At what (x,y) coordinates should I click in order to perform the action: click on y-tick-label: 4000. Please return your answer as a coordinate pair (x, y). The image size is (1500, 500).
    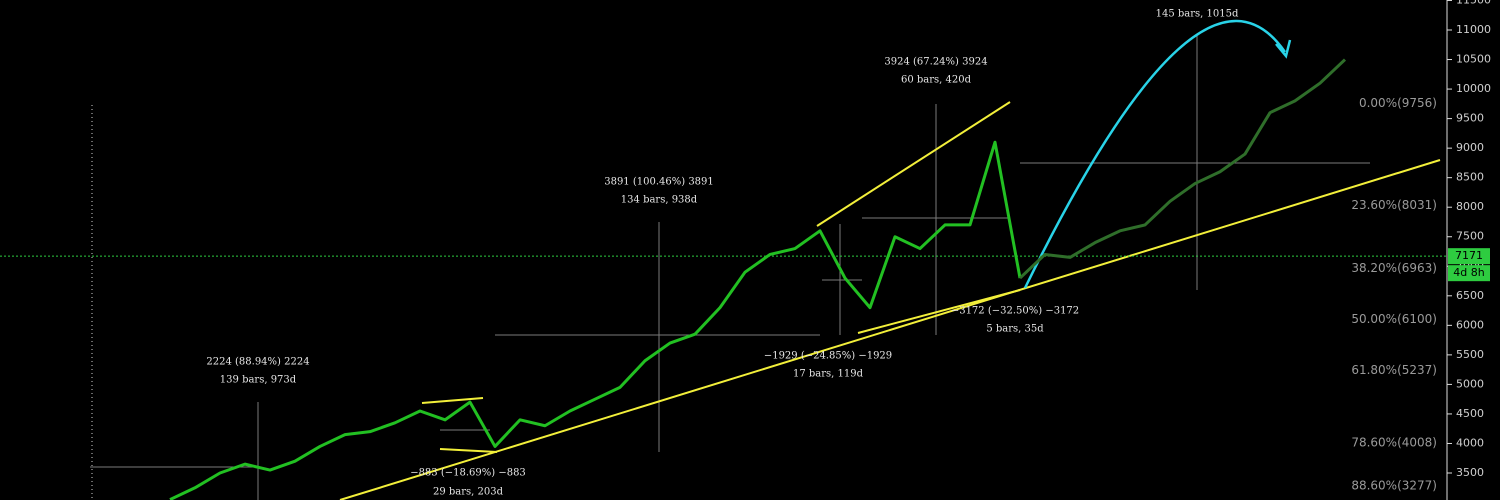
    Looking at the image, I should click on (1470, 442).